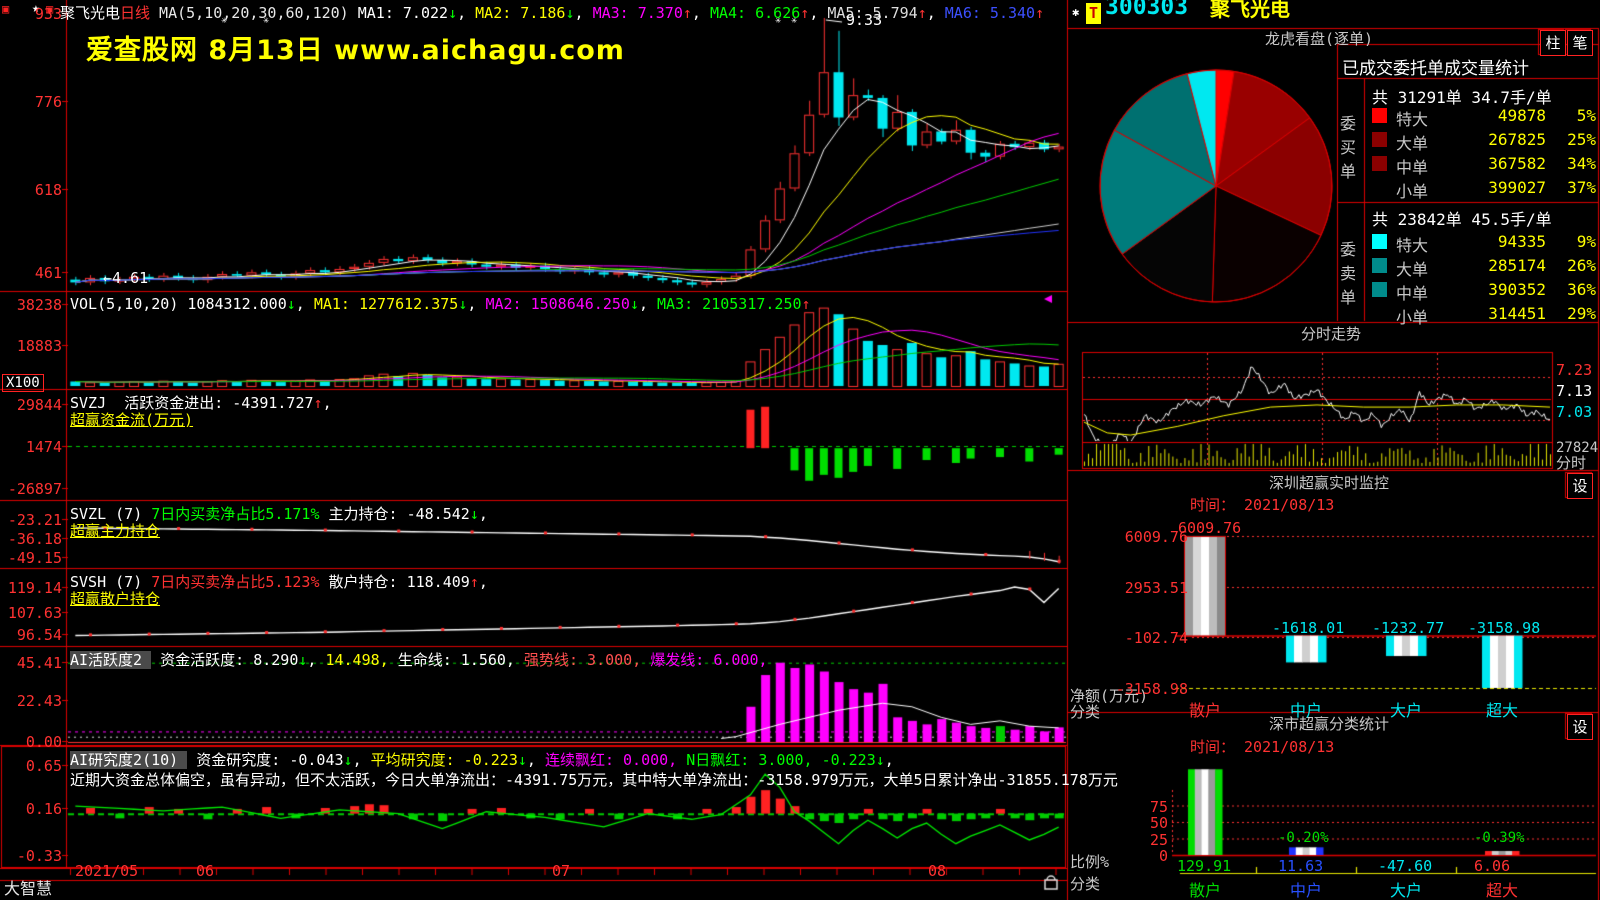 The image size is (1600, 900). I want to click on sell-row-pct: 29%, so click(1581, 313).